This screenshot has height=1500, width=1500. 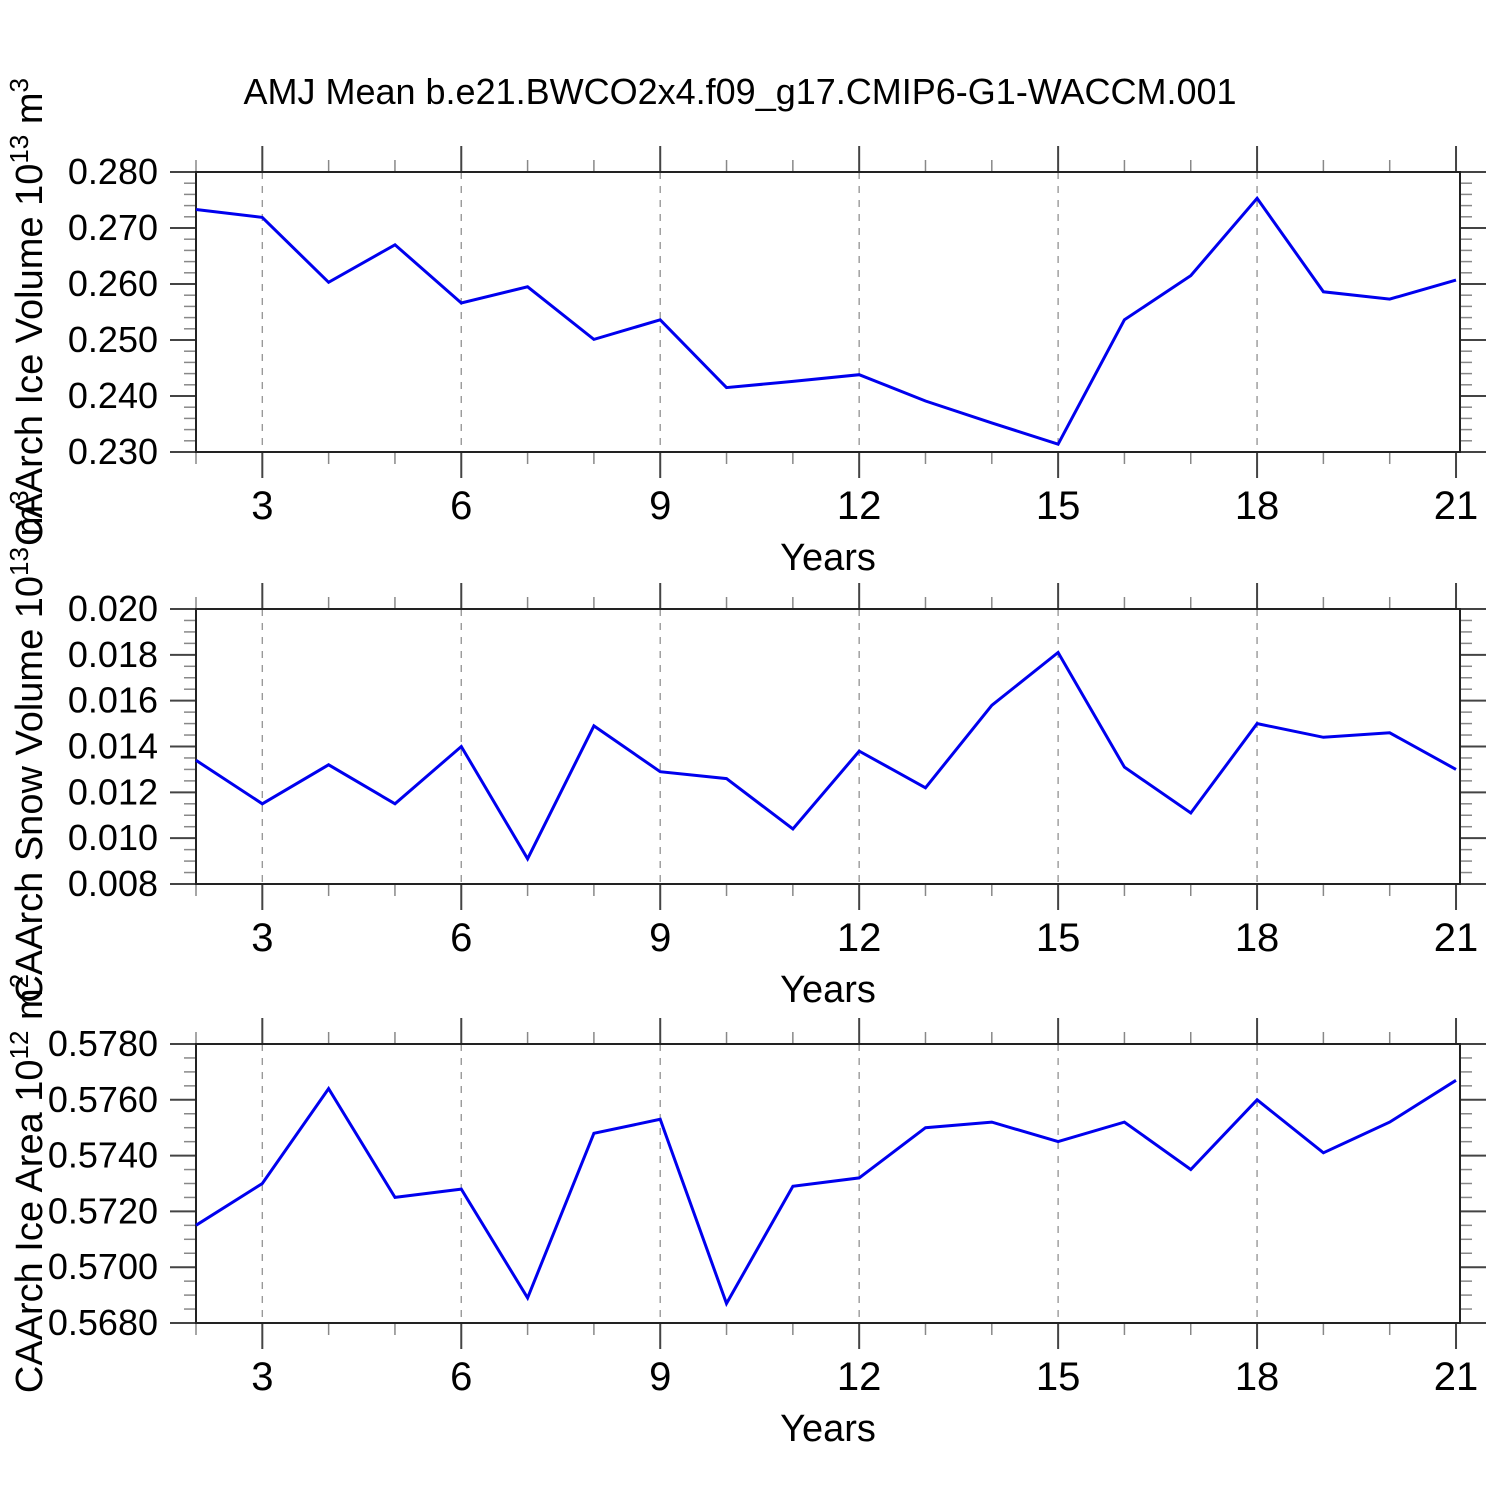 What do you see at coordinates (113, 395) in the screenshot?
I see `y-tick-label: 0.240` at bounding box center [113, 395].